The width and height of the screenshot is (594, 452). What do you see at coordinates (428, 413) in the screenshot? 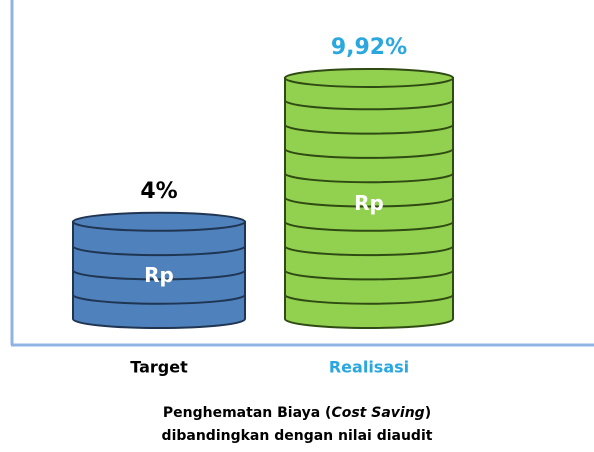
I see `title-part: )` at bounding box center [428, 413].